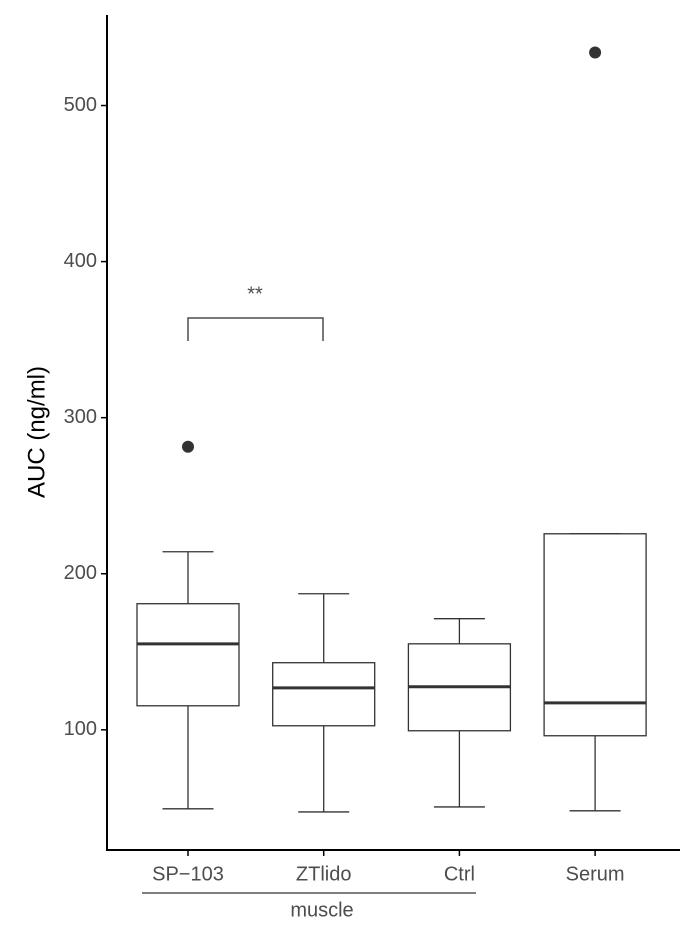 The image size is (690, 939). I want to click on y-tick-label: 300, so click(80, 417).